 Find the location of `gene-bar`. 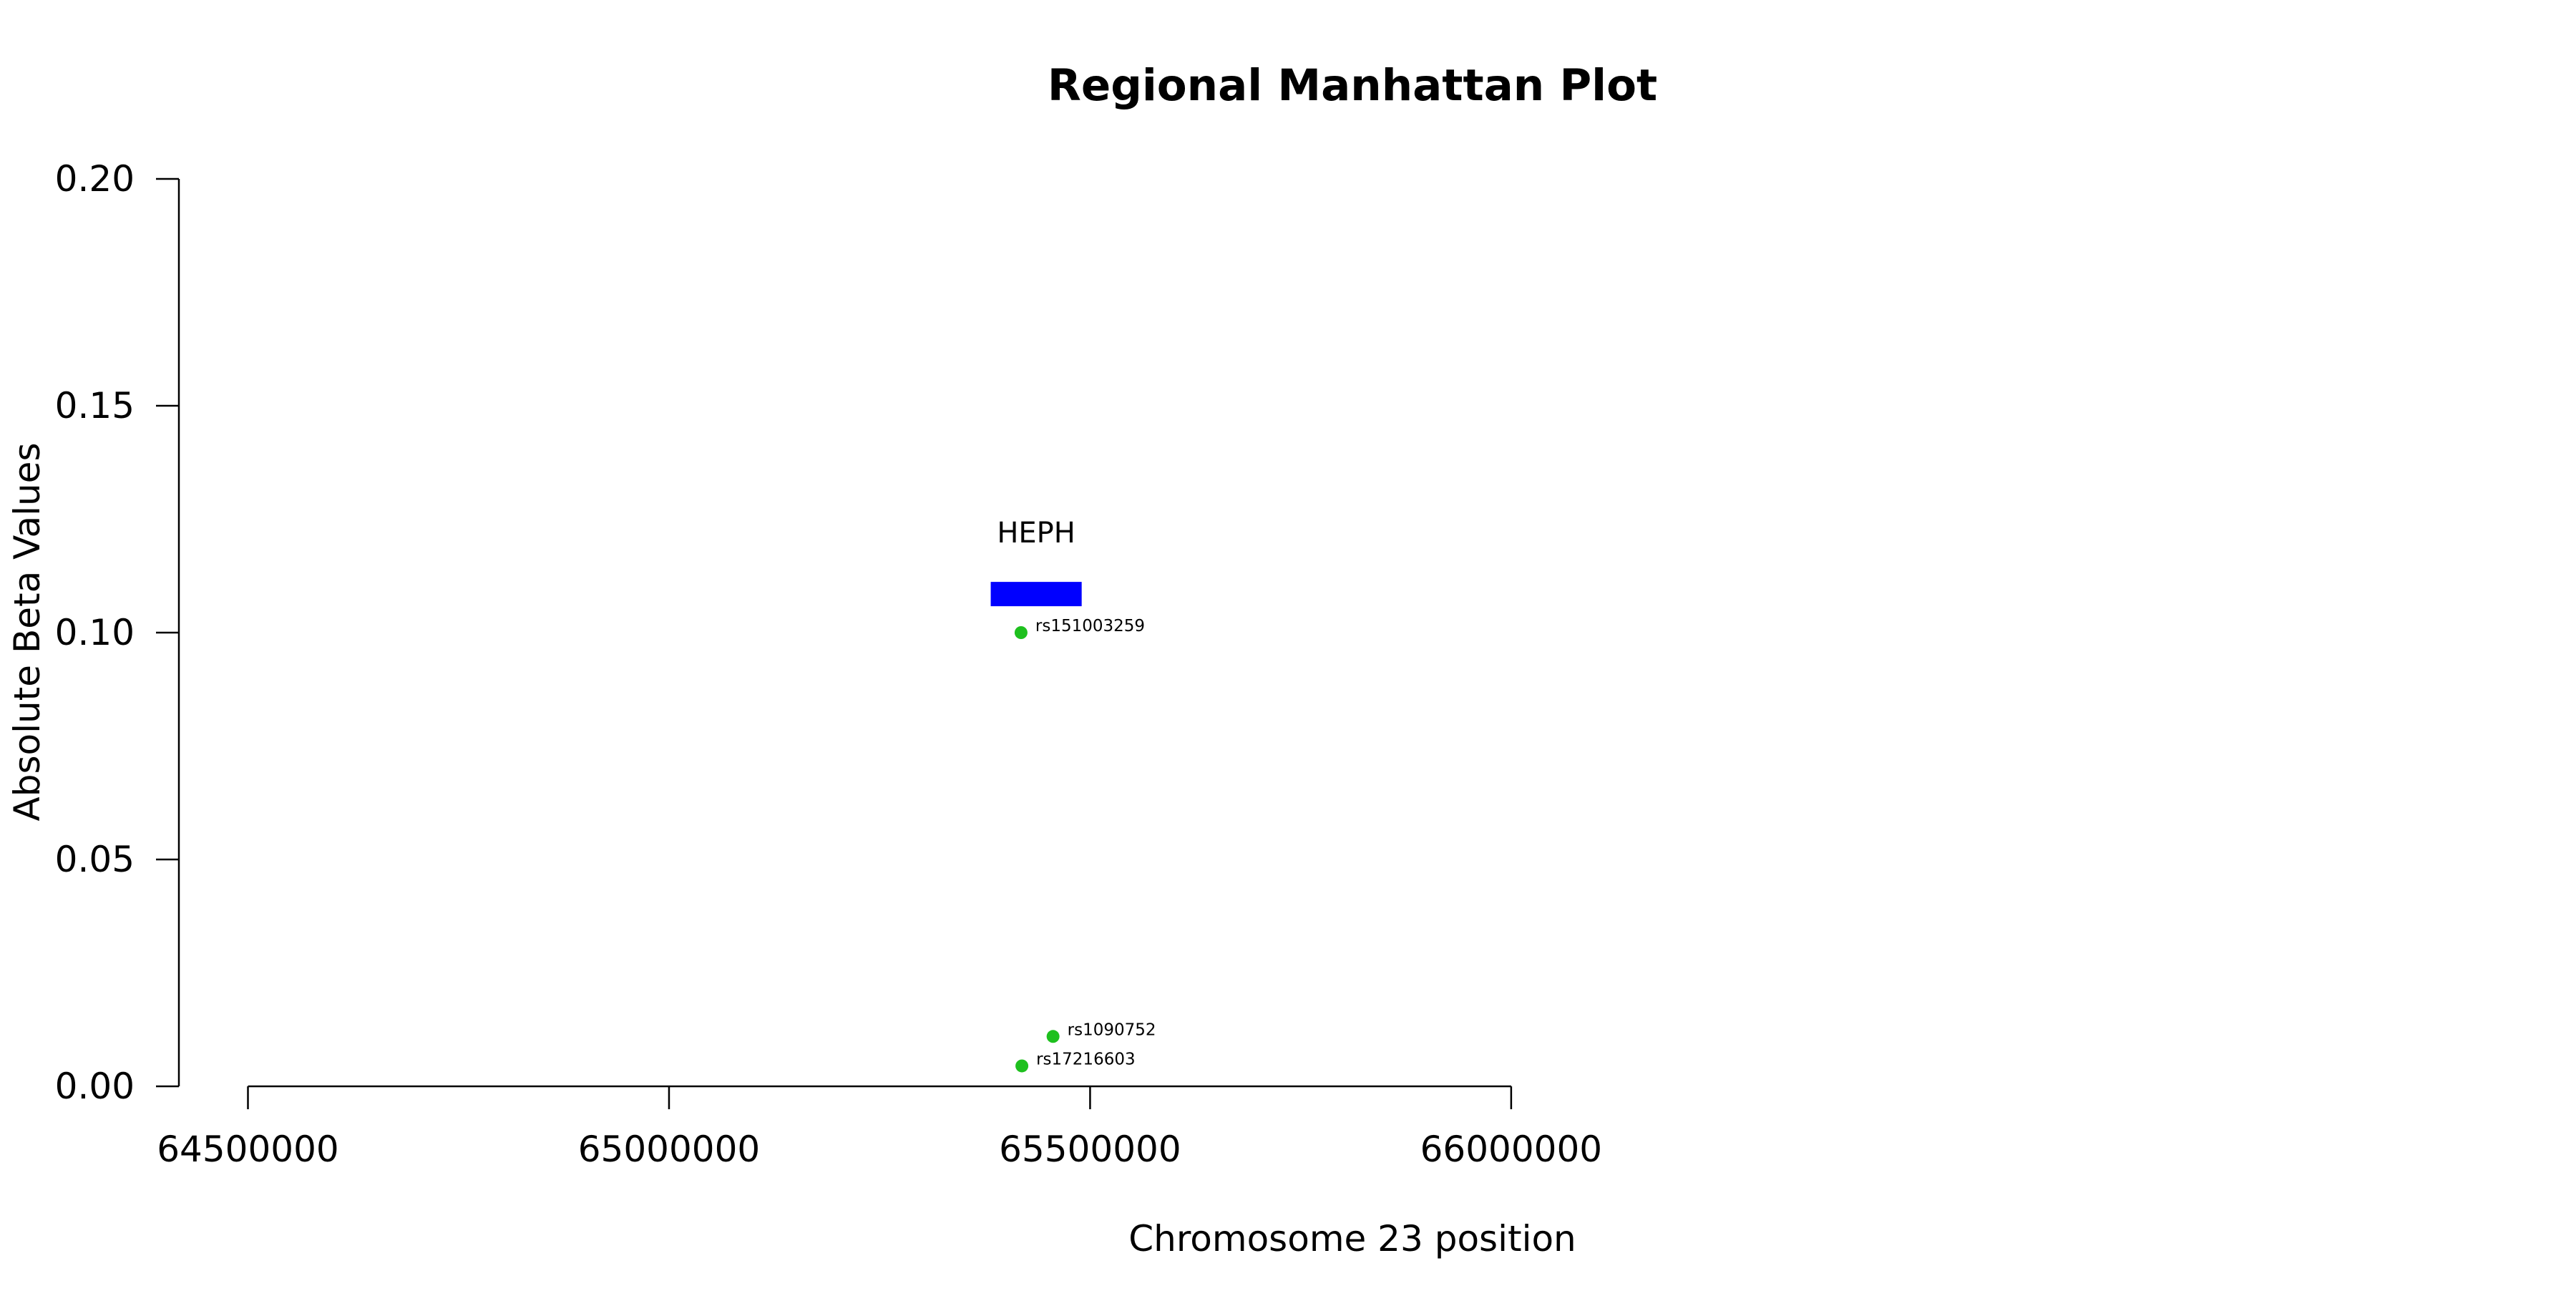

gene-bar is located at coordinates (1036, 594).